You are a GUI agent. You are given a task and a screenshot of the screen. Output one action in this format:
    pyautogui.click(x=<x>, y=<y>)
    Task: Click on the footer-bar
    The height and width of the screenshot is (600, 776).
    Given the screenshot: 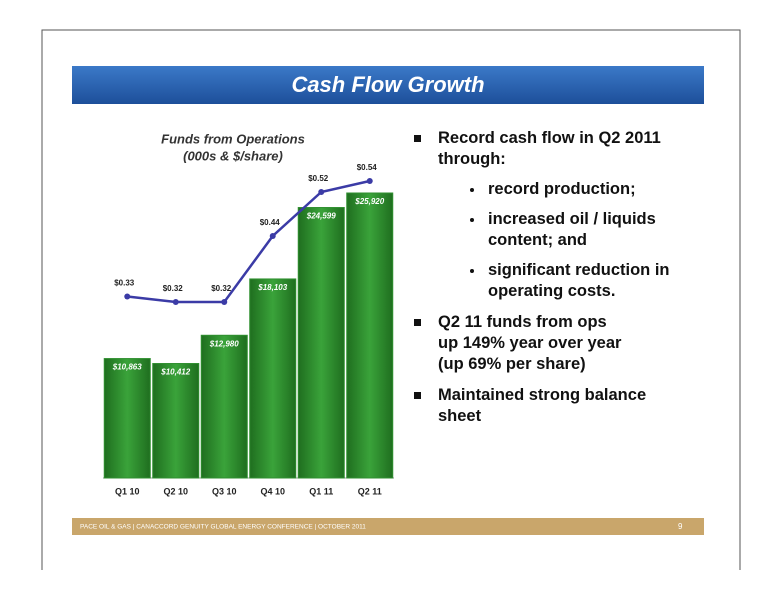 What is the action you would take?
    pyautogui.click(x=388, y=526)
    